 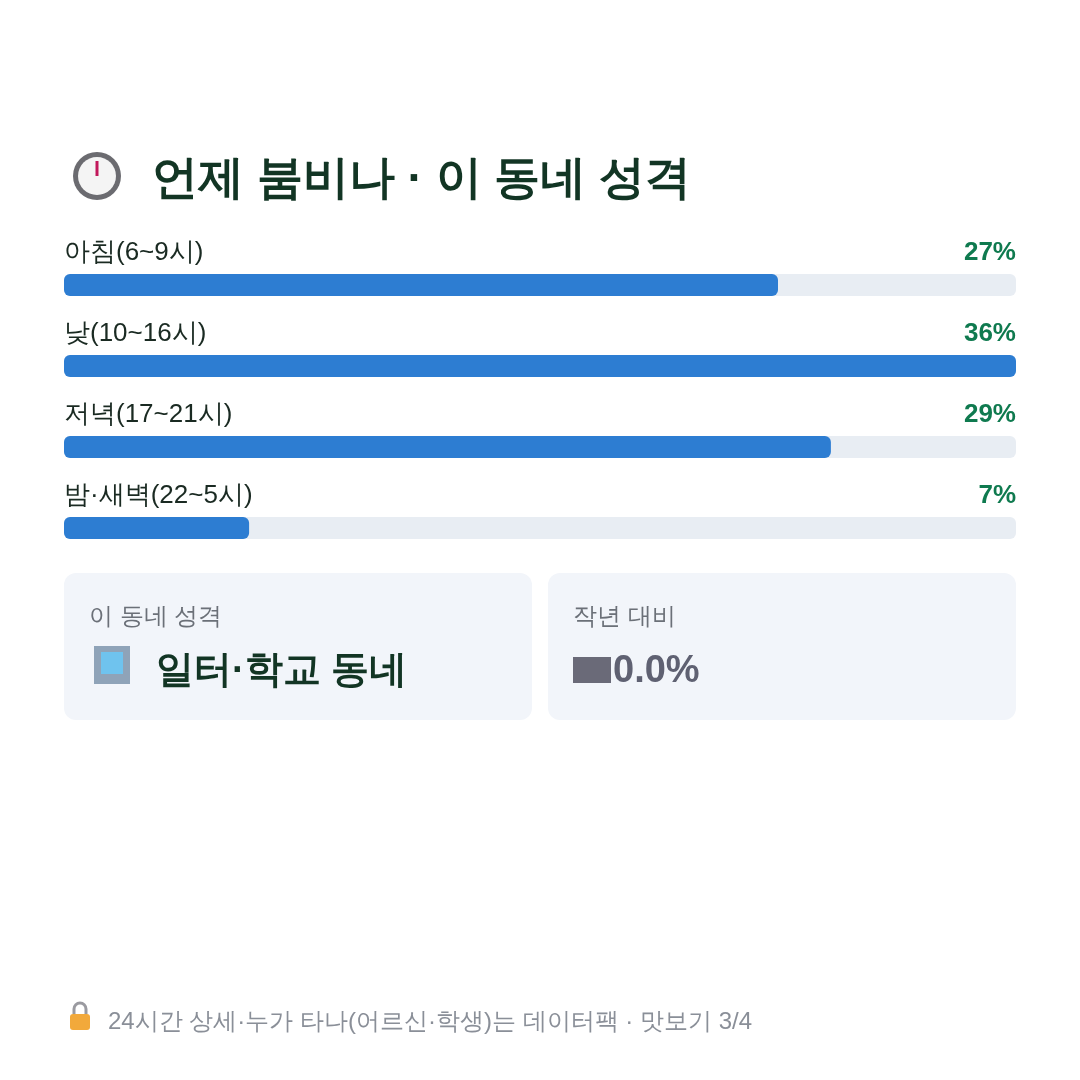 What do you see at coordinates (997, 494) in the screenshot?
I see `data-label: 7%` at bounding box center [997, 494].